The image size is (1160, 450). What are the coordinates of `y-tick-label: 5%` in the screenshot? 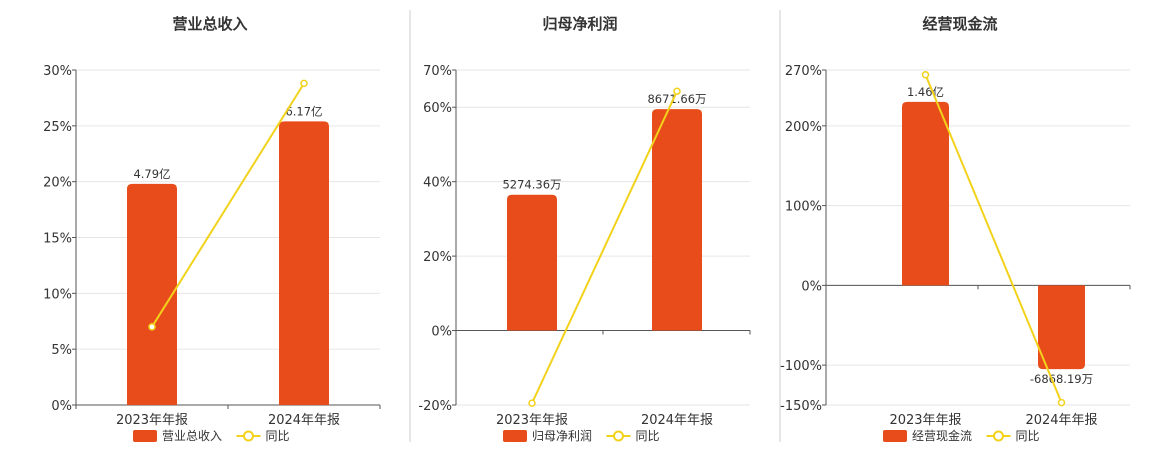 It's located at (61, 350).